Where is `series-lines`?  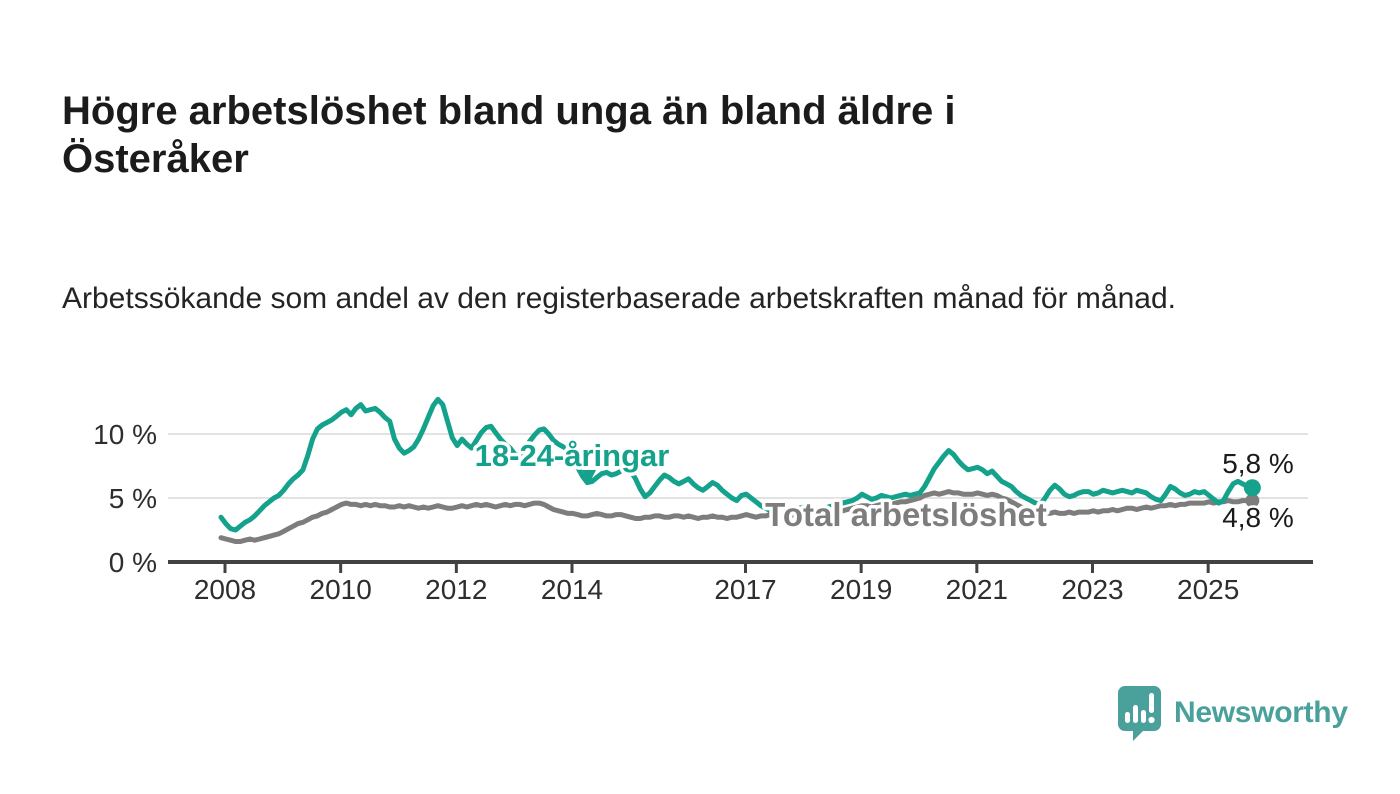
series-lines is located at coordinates (739, 470).